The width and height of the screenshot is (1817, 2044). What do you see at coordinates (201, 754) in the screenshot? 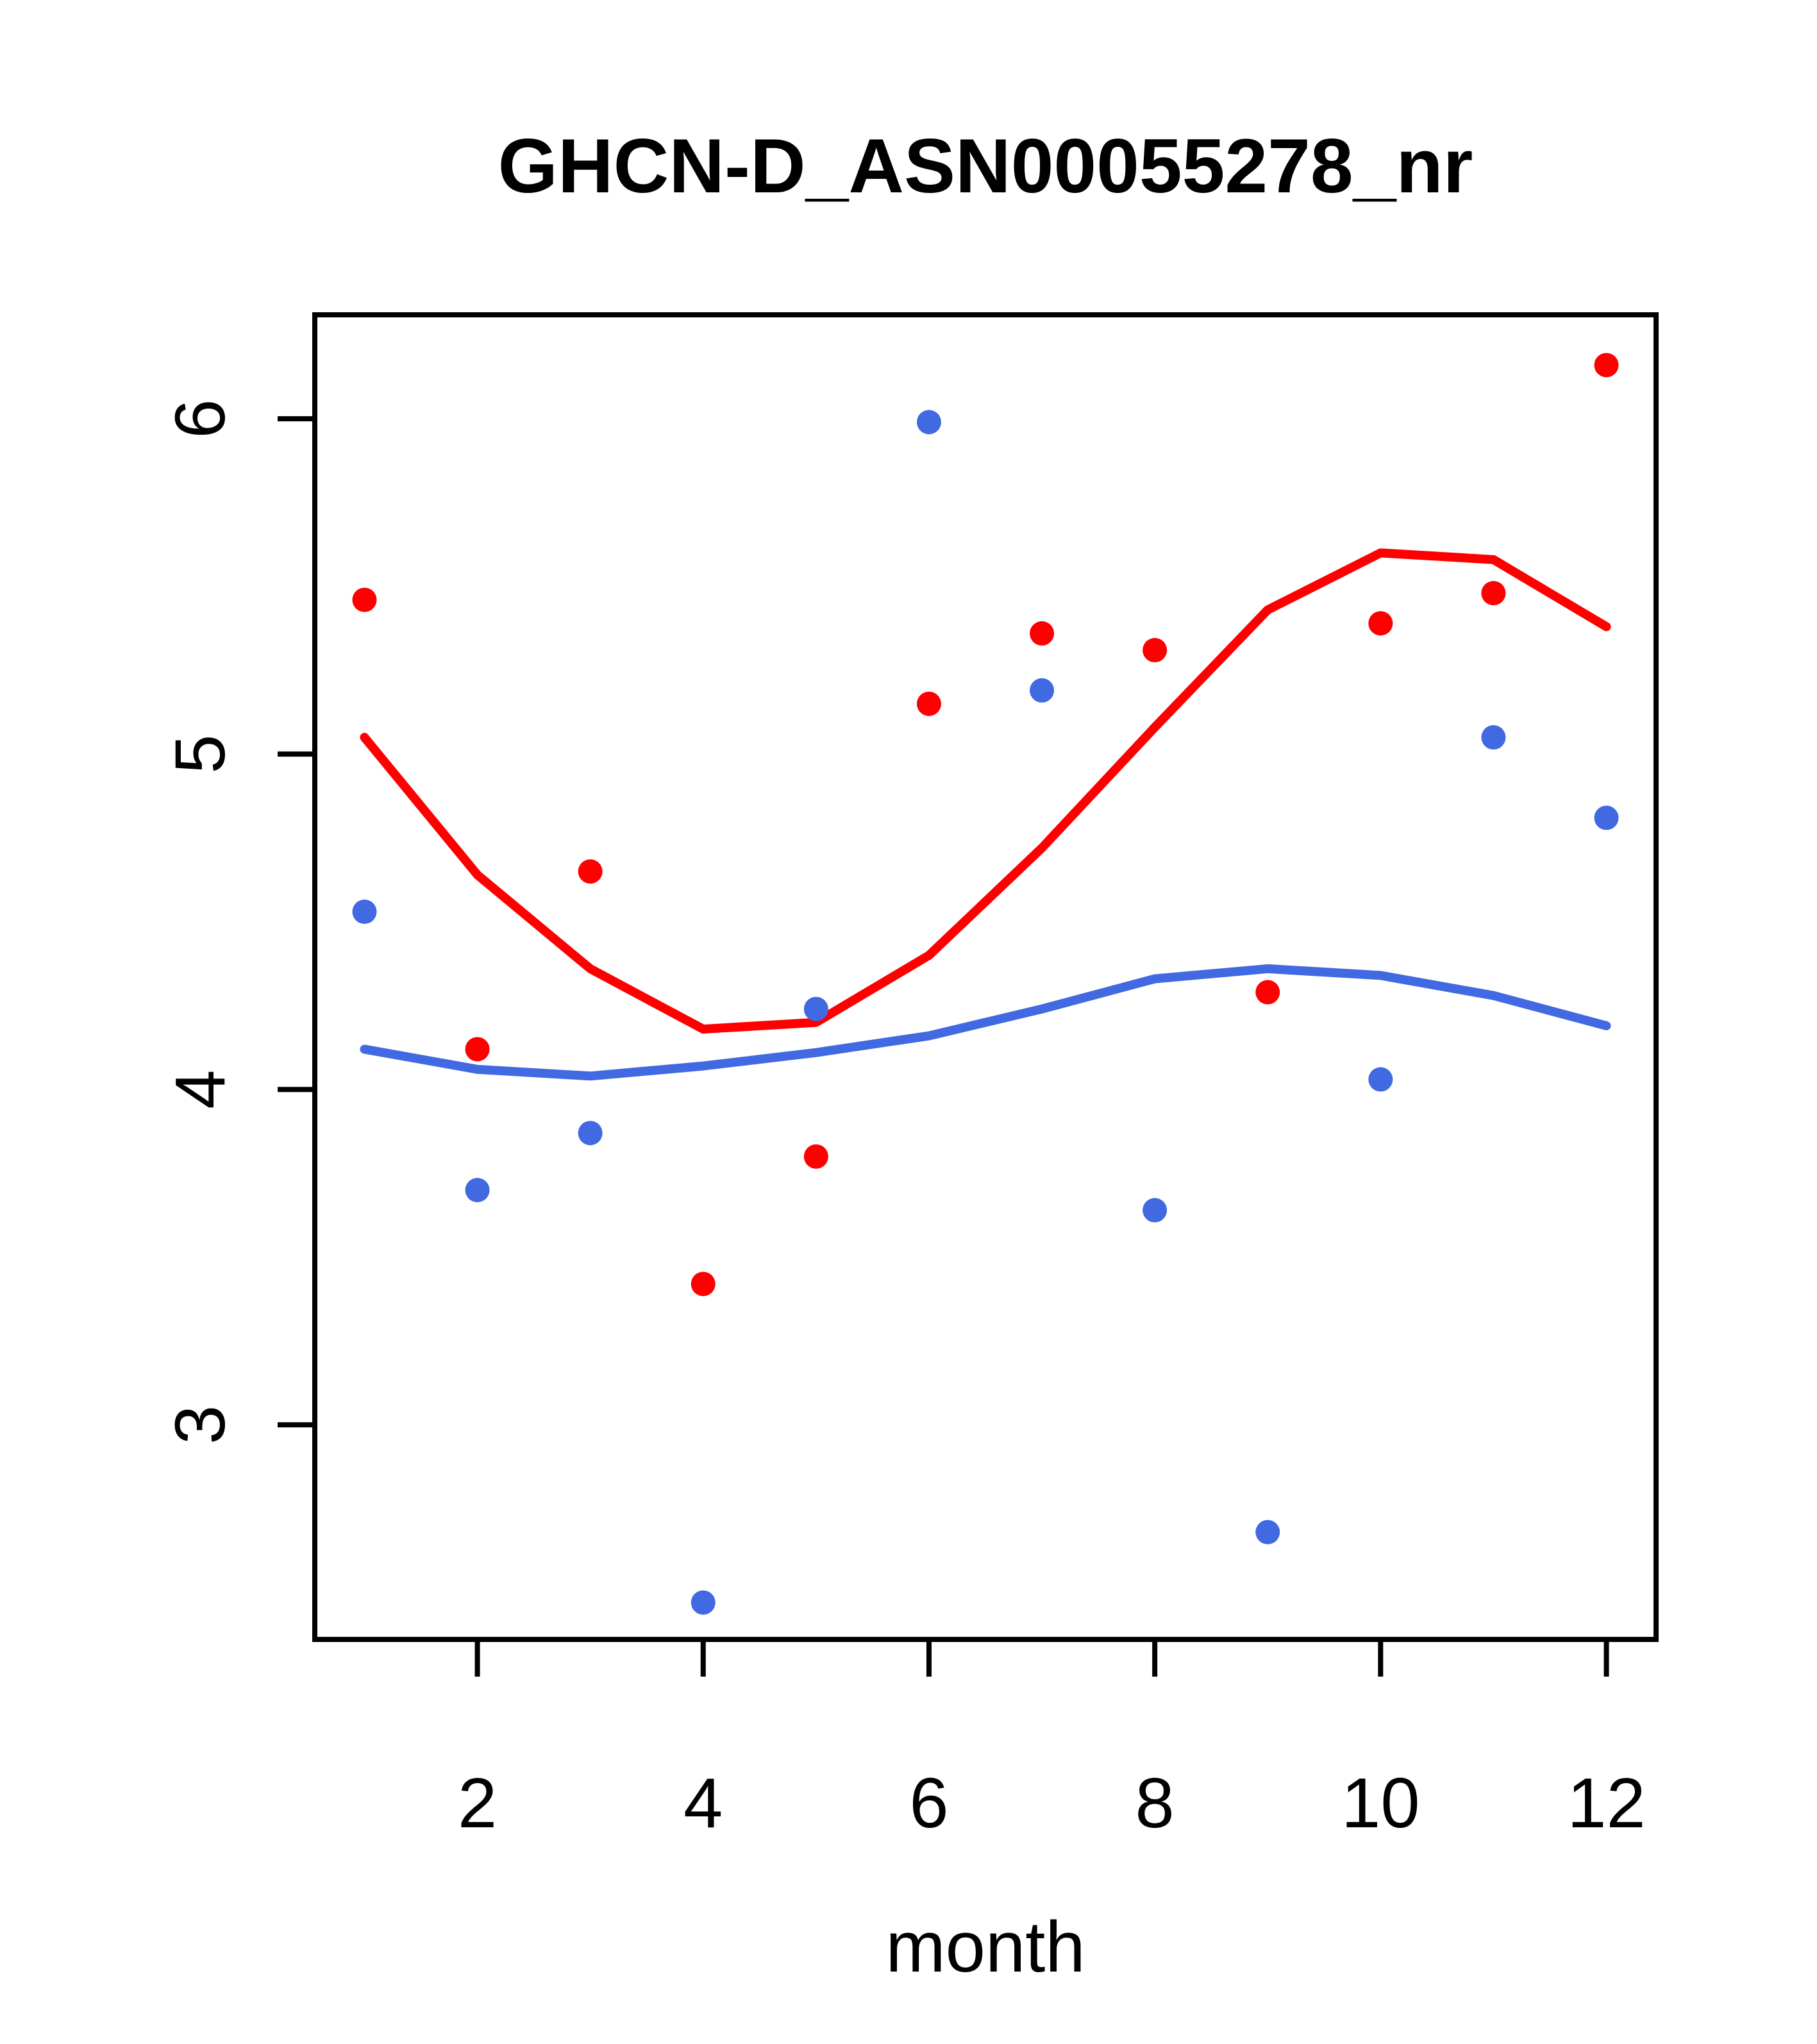
I see `y-tick-label: 5` at bounding box center [201, 754].